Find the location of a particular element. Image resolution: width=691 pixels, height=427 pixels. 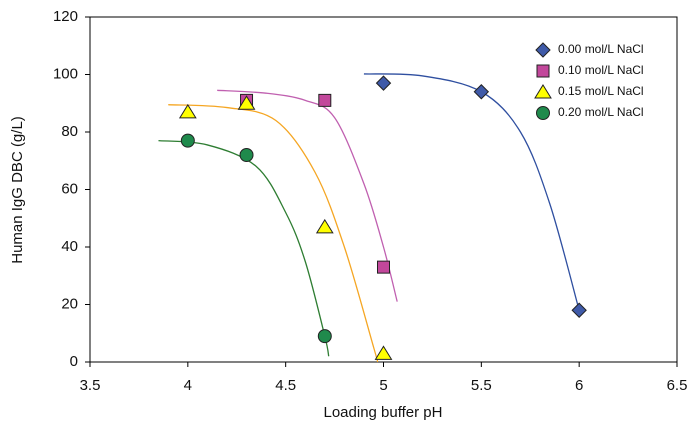

x-tick-label: 4.5 is located at coordinates (285, 385).